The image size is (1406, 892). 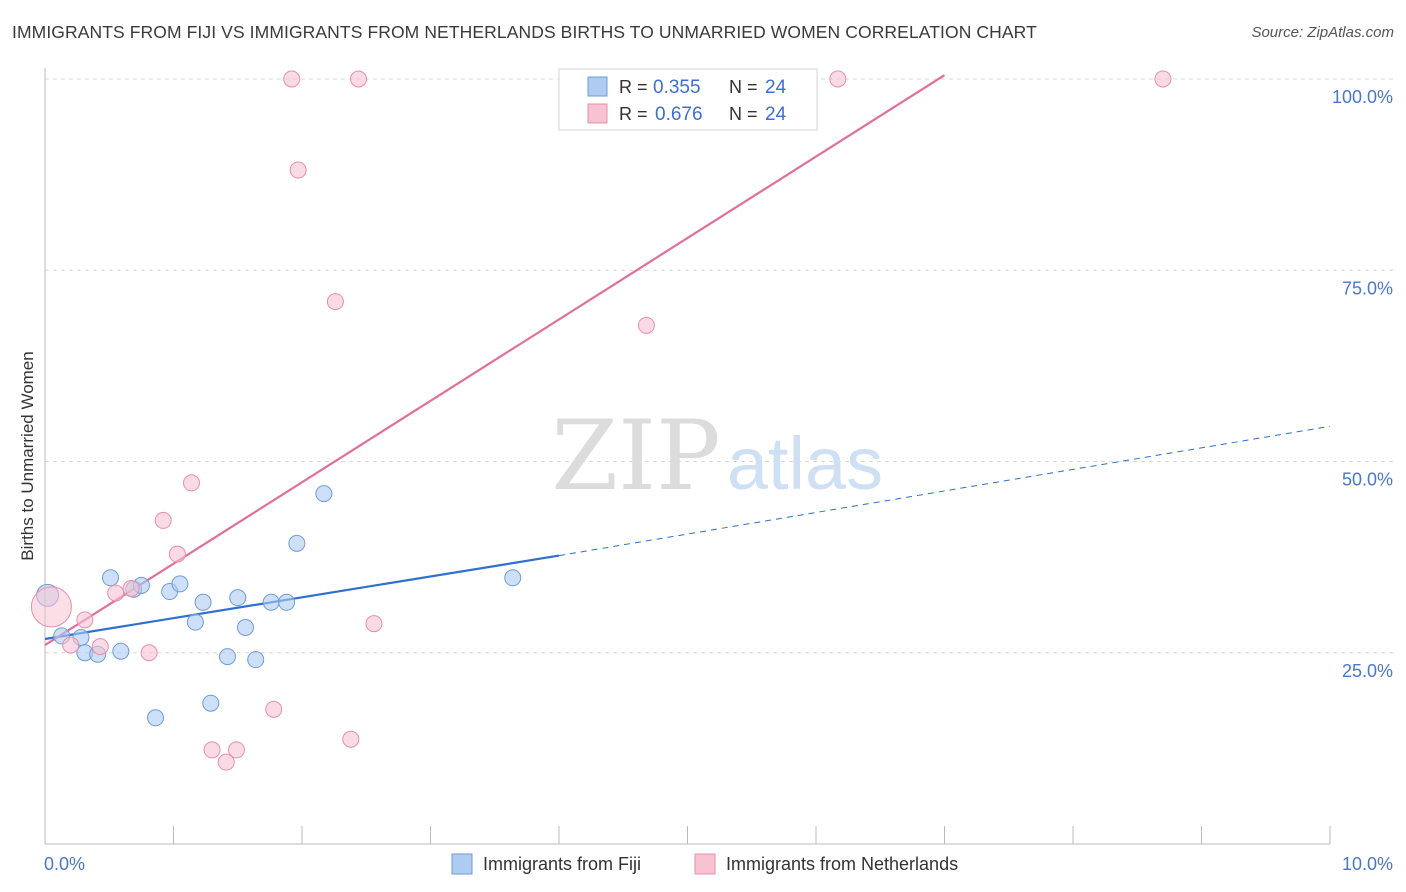 What do you see at coordinates (776, 114) in the screenshot?
I see `legend-n-value-netherlands: 24` at bounding box center [776, 114].